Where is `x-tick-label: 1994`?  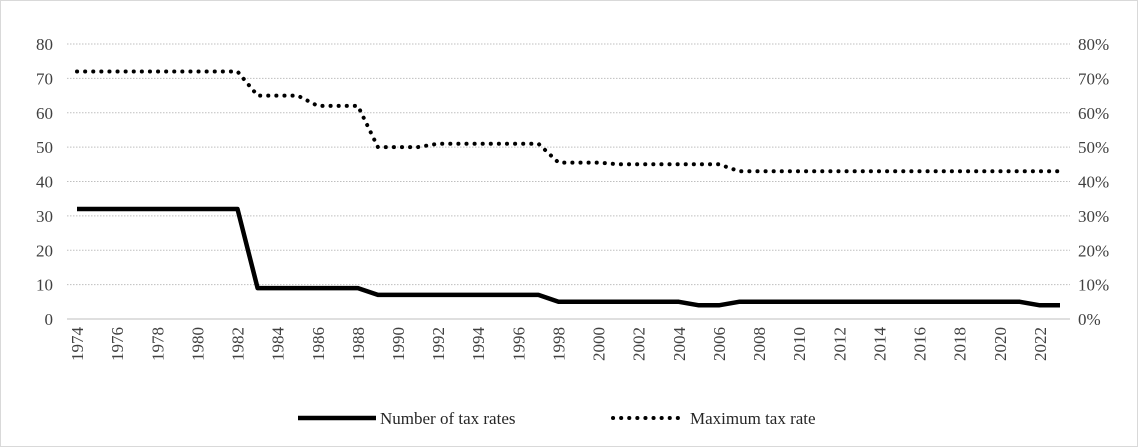 x-tick-label: 1994 is located at coordinates (478, 343).